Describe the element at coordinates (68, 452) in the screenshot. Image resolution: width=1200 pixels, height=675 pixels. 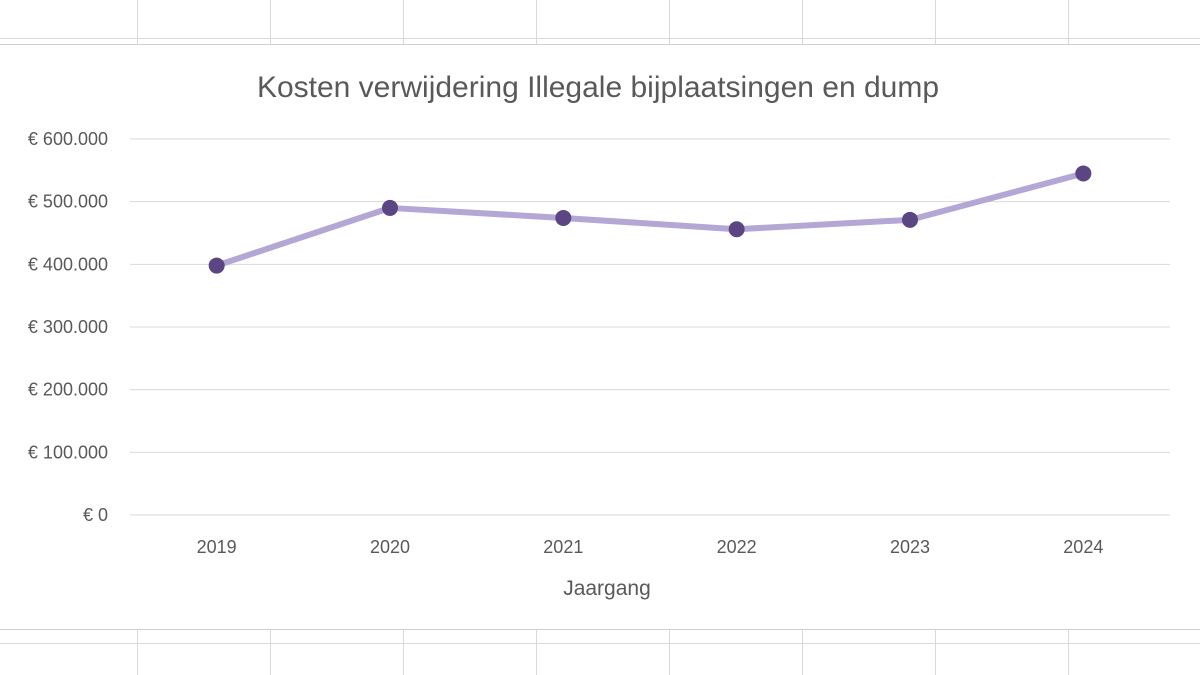
I see `y-tick-label: € 100.000` at that location.